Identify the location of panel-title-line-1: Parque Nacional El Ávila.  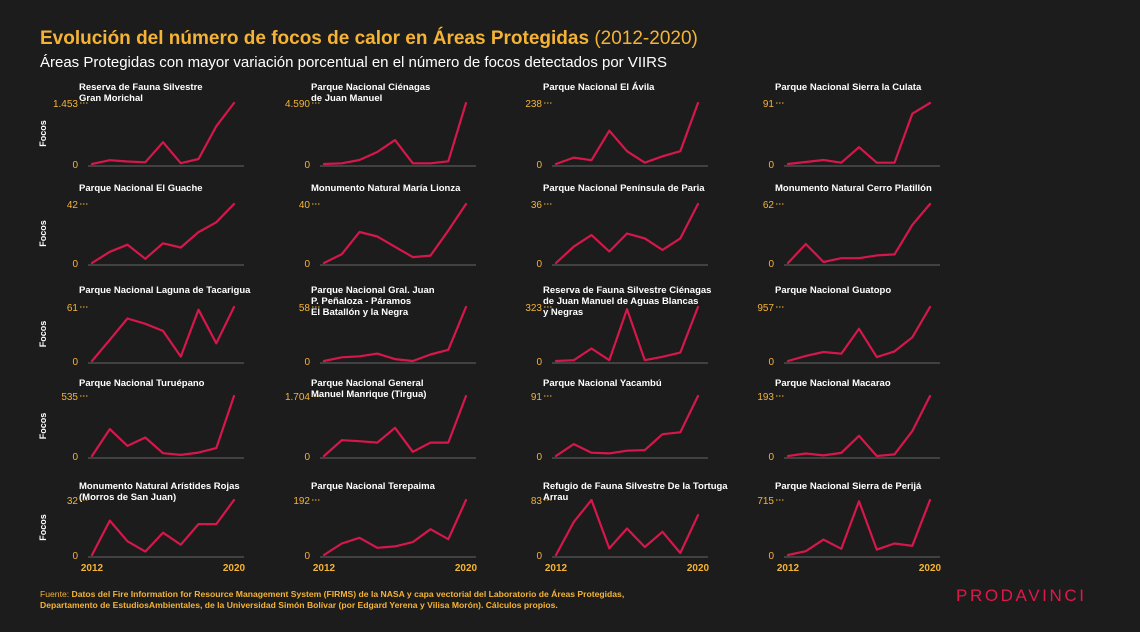
(599, 87).